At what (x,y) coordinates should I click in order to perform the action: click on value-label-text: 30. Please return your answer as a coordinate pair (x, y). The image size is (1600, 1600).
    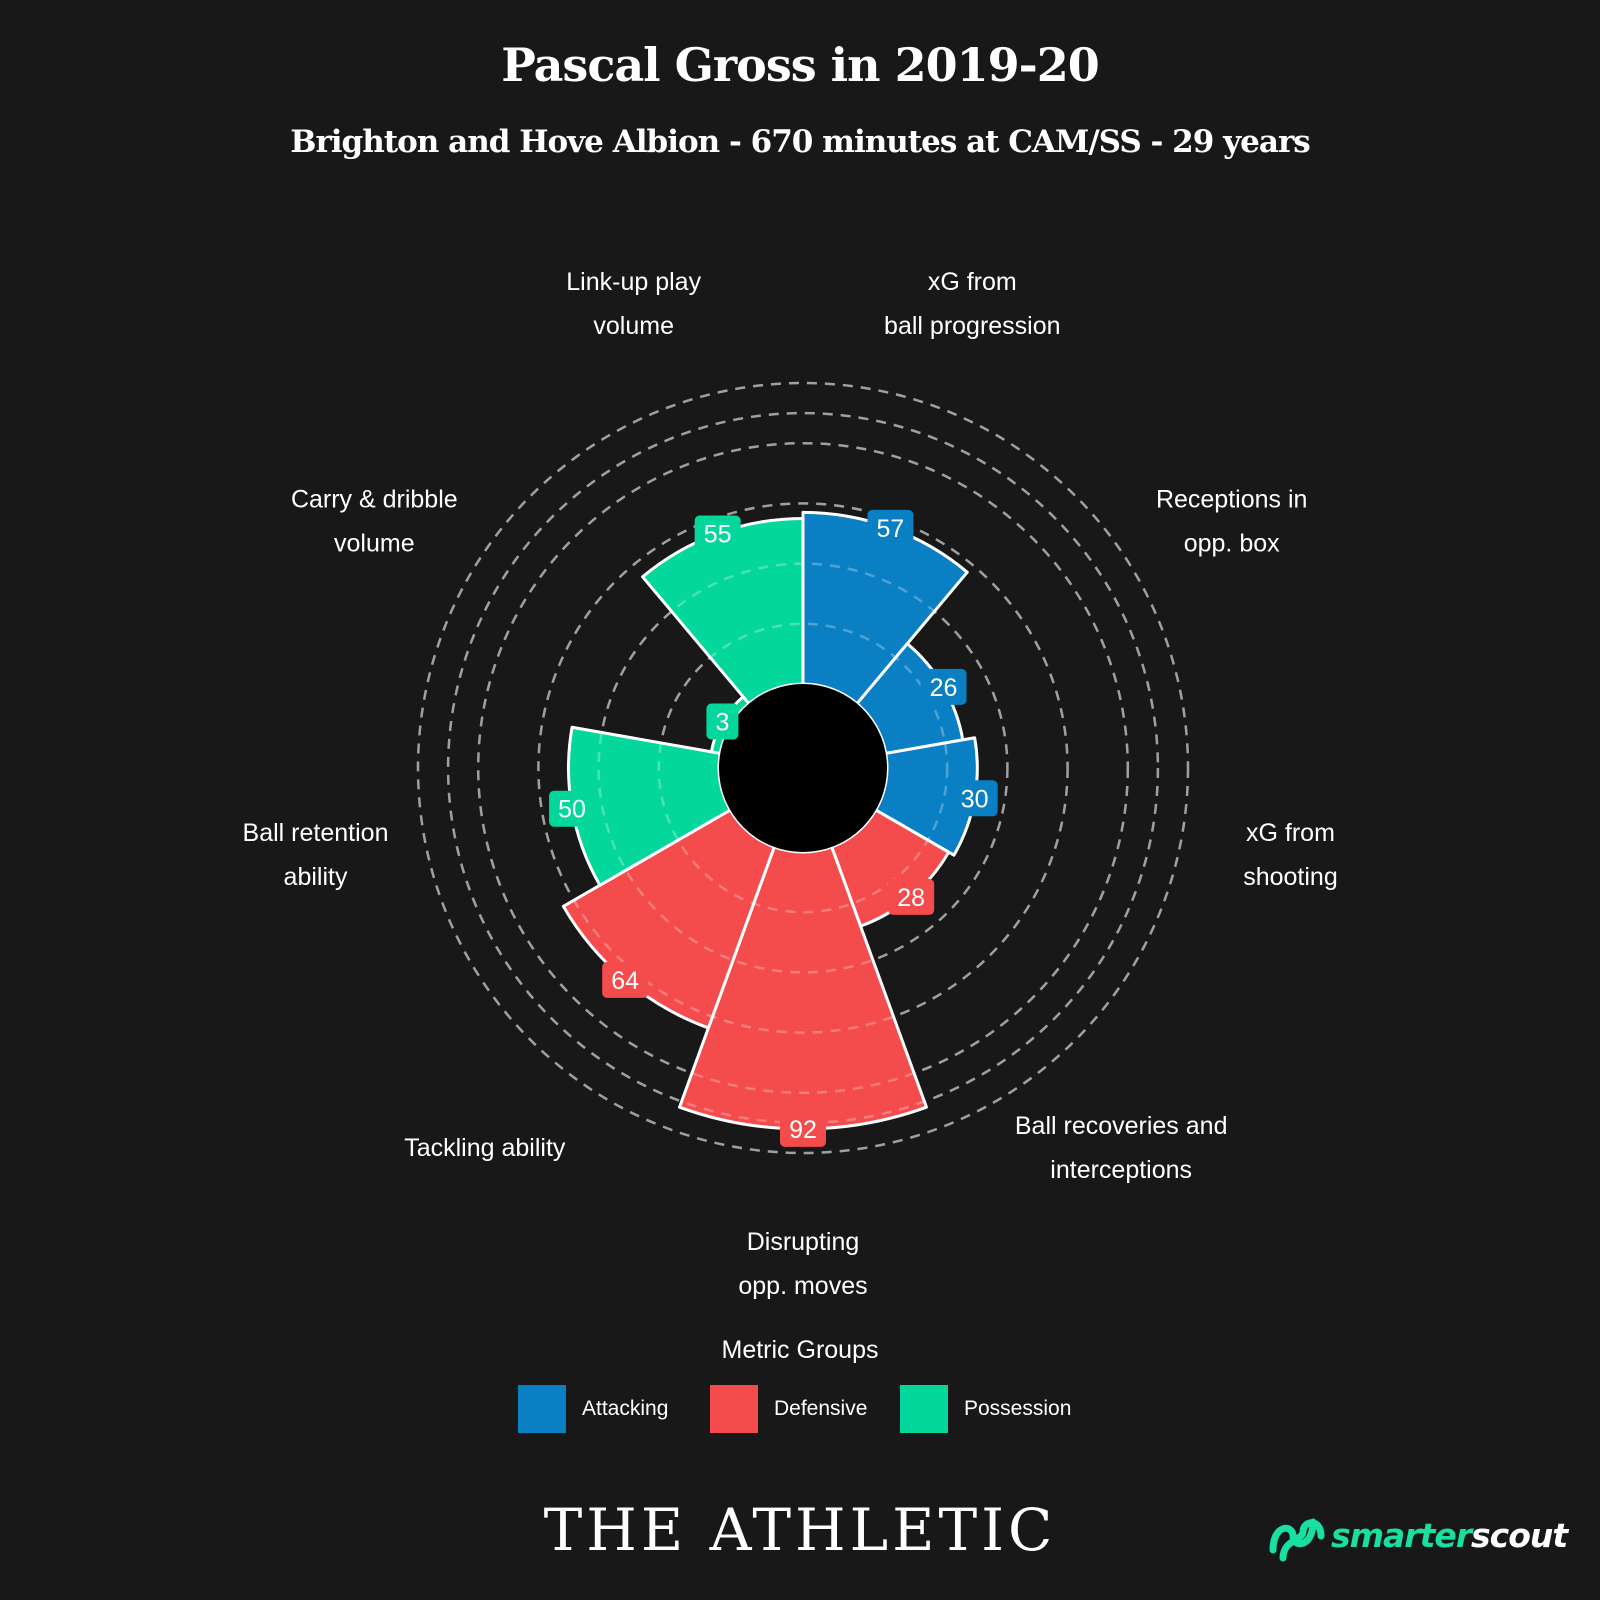
    Looking at the image, I should click on (975, 799).